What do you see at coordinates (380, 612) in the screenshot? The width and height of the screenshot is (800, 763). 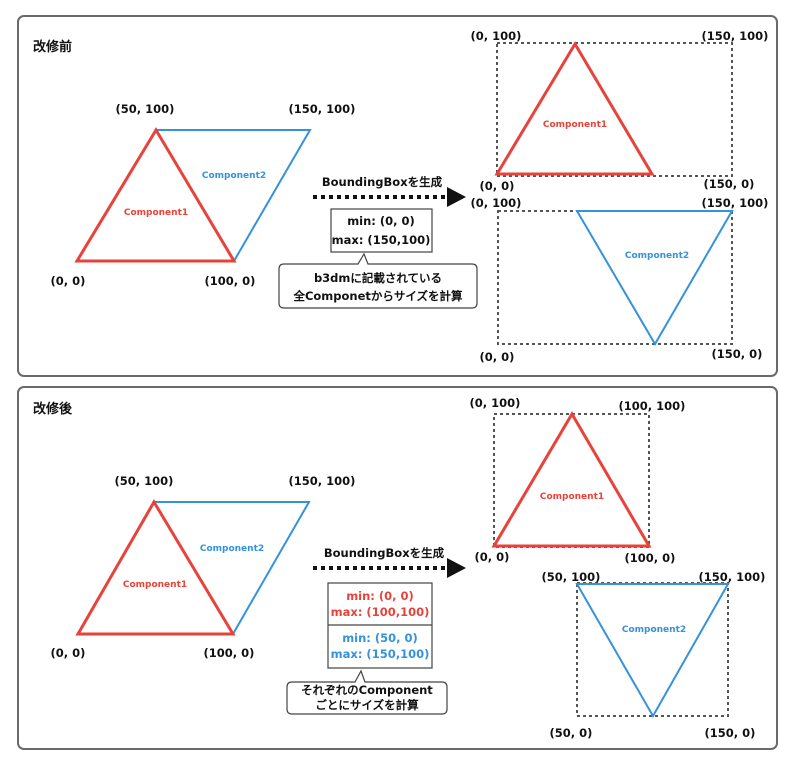 I see `after-bbox1-max: max: (100,100)` at bounding box center [380, 612].